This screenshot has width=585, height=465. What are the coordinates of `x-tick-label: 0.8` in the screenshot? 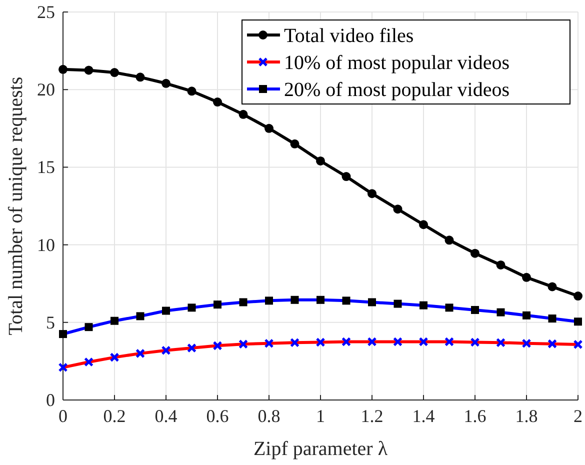 It's located at (269, 416).